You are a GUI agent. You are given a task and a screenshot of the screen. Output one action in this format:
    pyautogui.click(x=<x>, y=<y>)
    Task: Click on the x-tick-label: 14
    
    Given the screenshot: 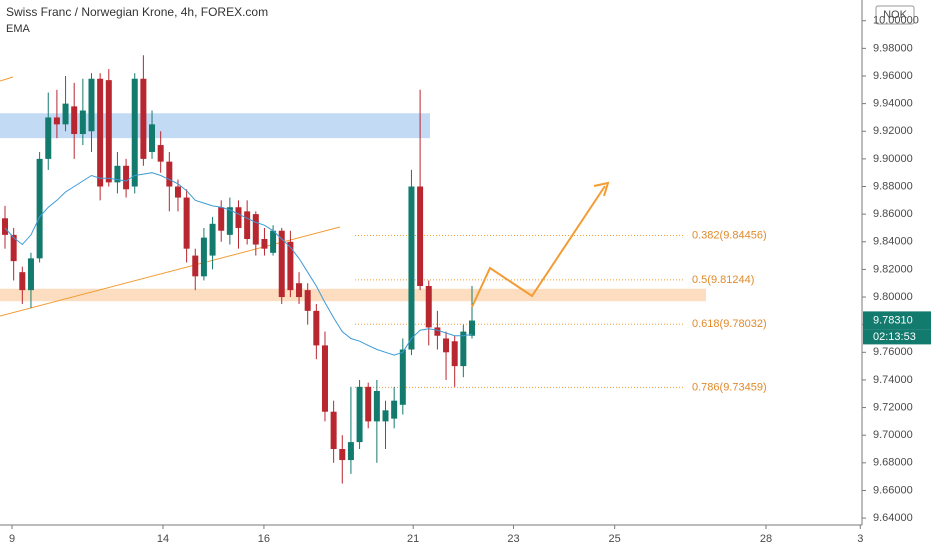 What is the action you would take?
    pyautogui.click(x=163, y=539)
    